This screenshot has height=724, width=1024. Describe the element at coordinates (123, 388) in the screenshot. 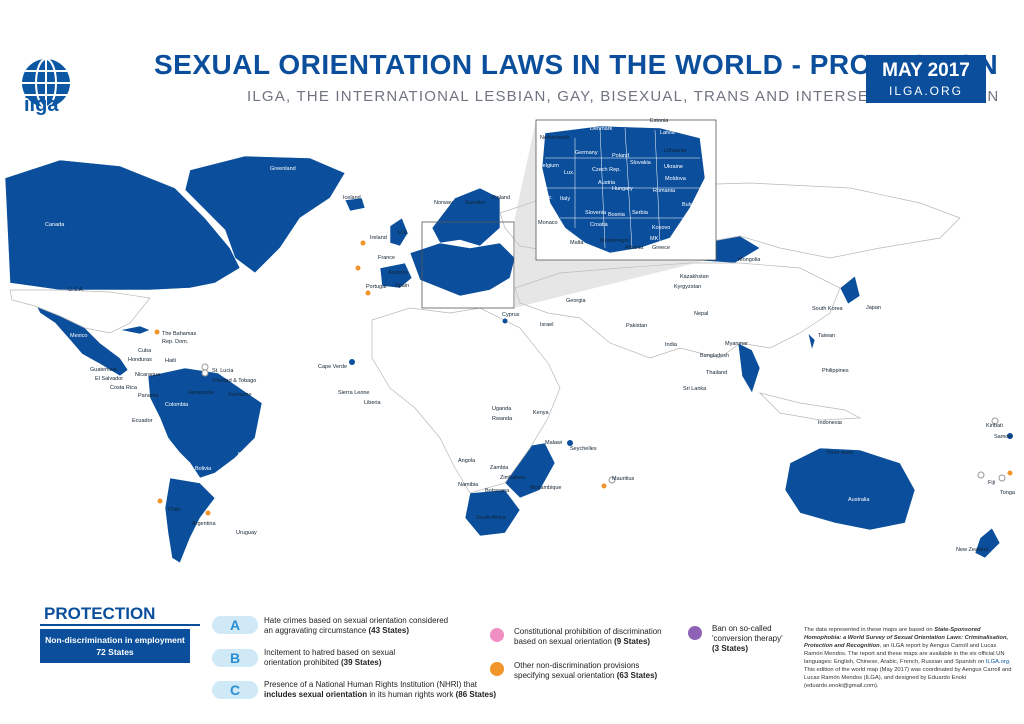

I see `label-costa-rica: Costa Rica` at that location.